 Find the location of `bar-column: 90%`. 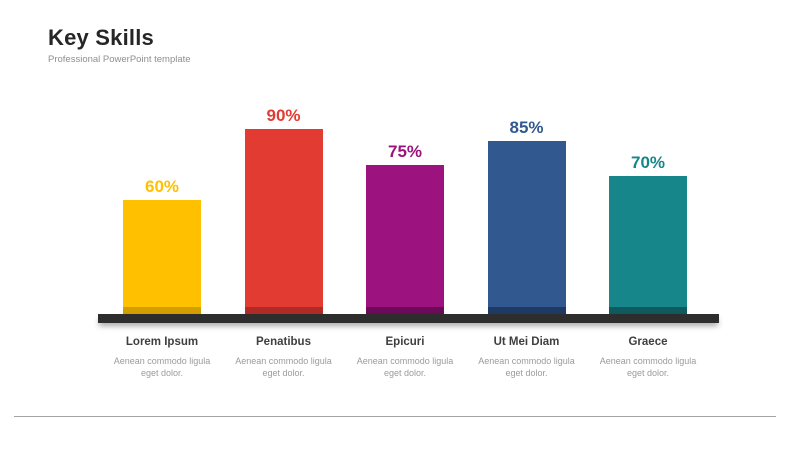

bar-column: 90% is located at coordinates (284, 210).